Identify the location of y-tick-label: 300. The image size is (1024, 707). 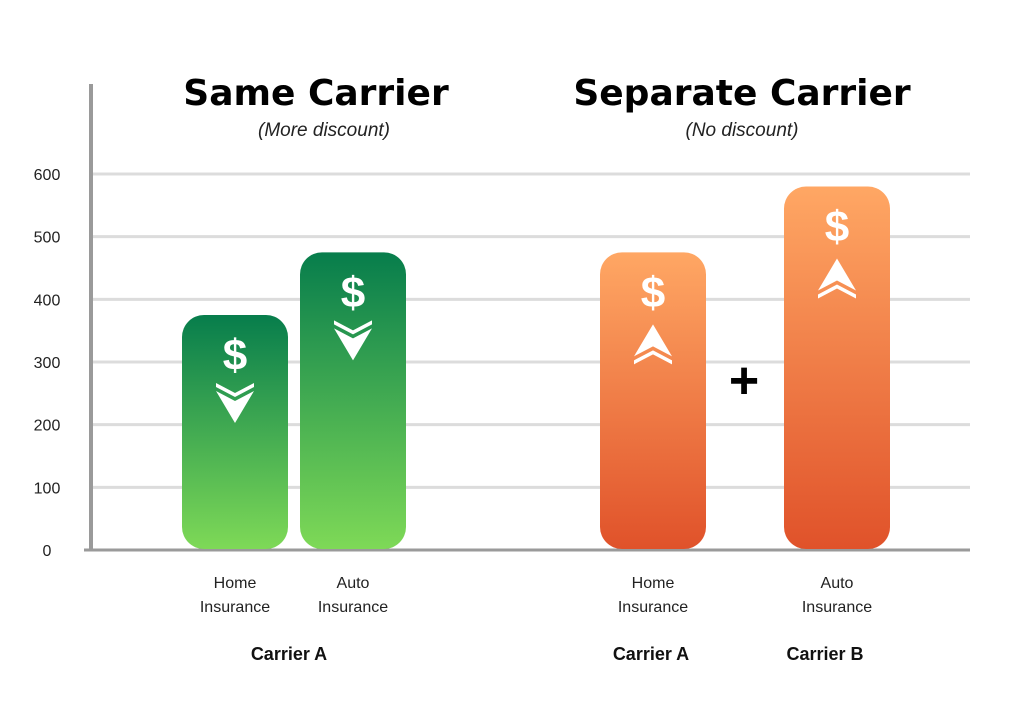
(47, 363).